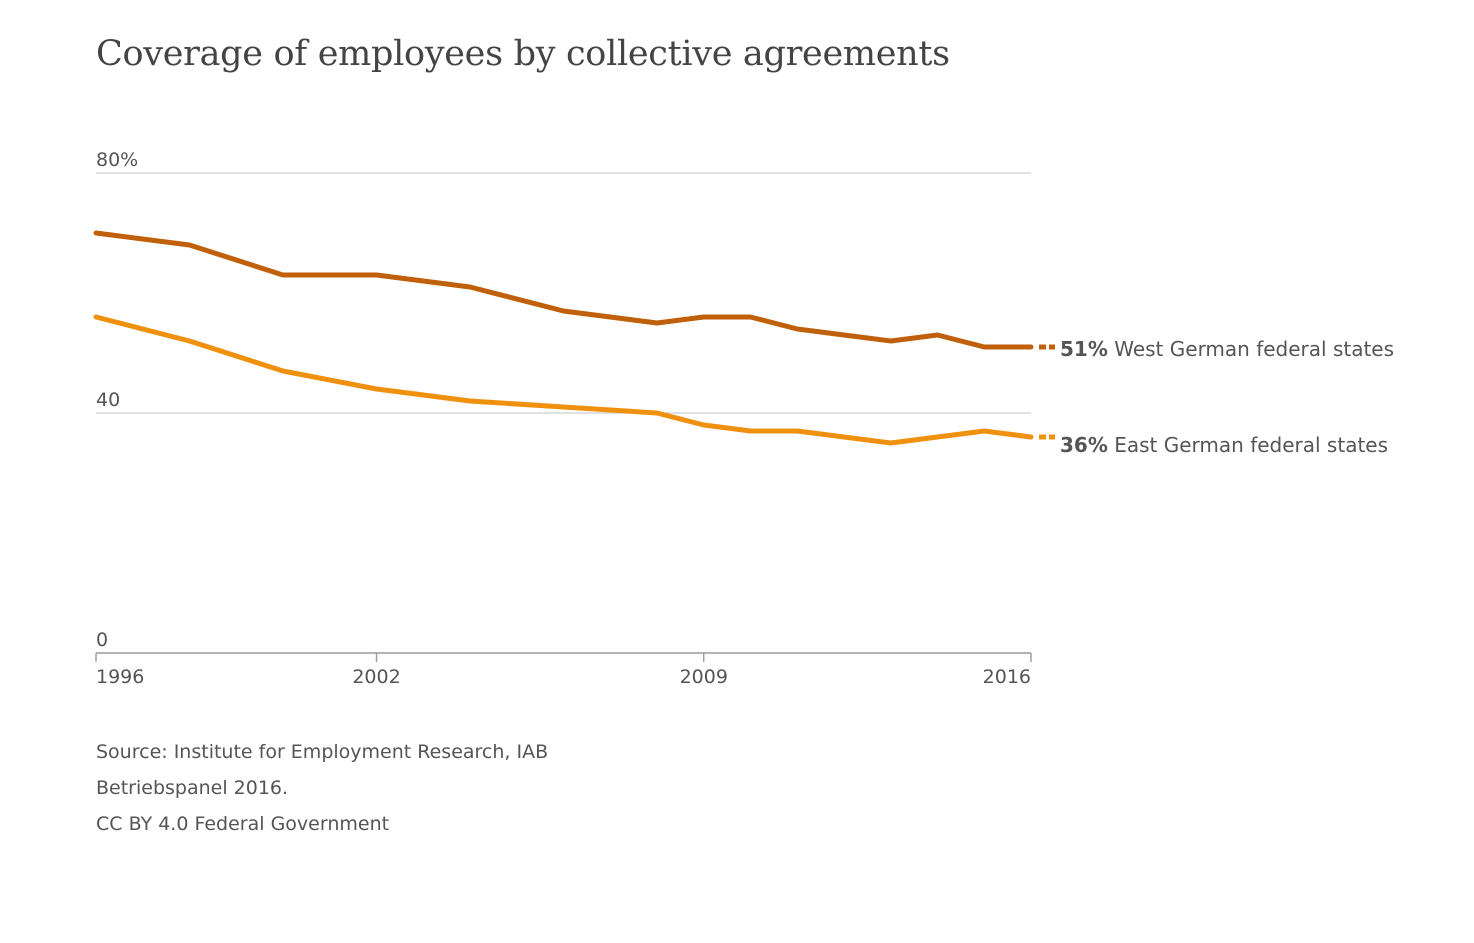  What do you see at coordinates (108, 400) in the screenshot?
I see `y-tick-label: 40` at bounding box center [108, 400].